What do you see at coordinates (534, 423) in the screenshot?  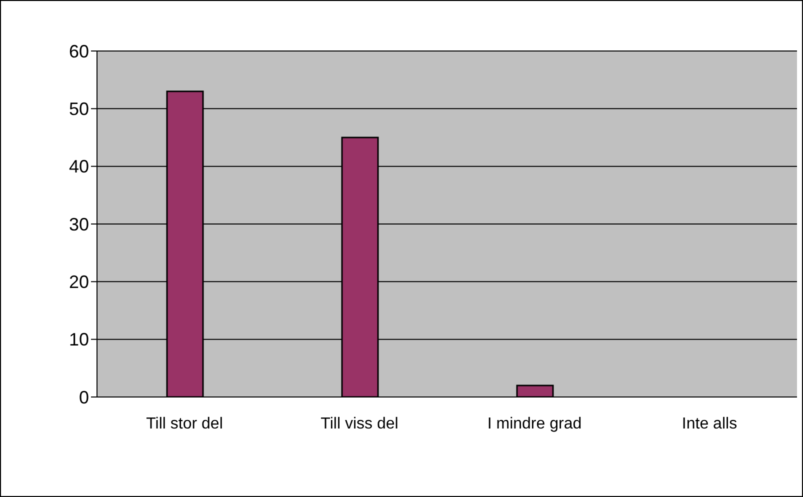 I see `x-tick-label: I mindre grad` at bounding box center [534, 423].